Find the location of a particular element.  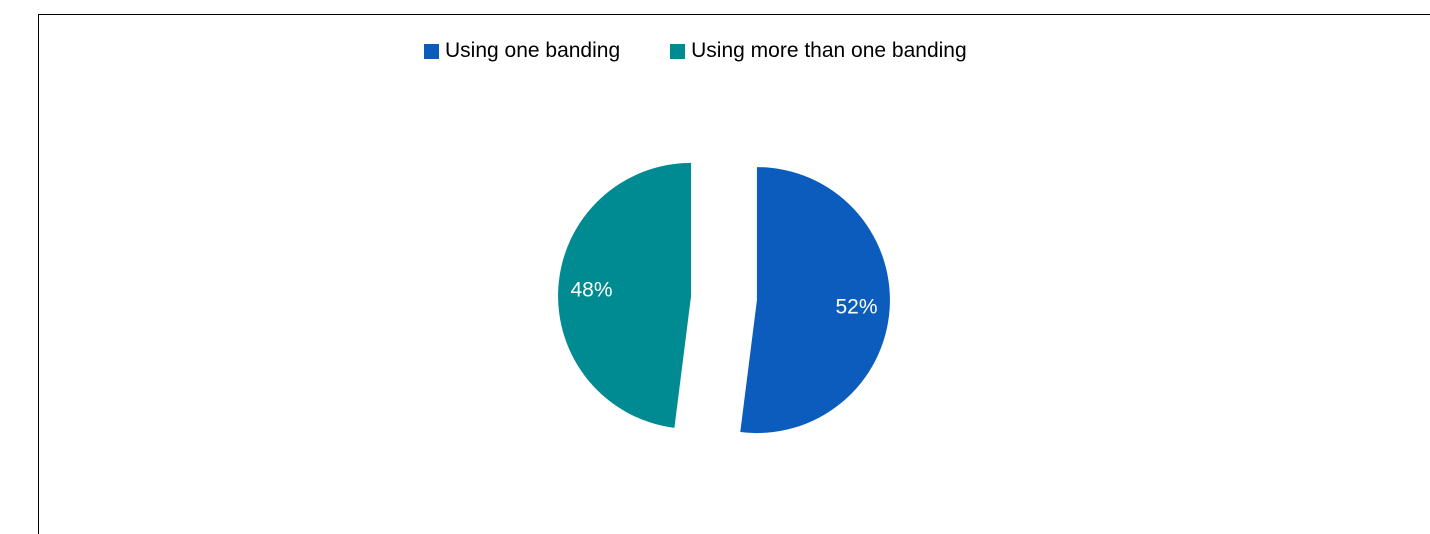

pie-chart: 52% 48% is located at coordinates (724, 298).